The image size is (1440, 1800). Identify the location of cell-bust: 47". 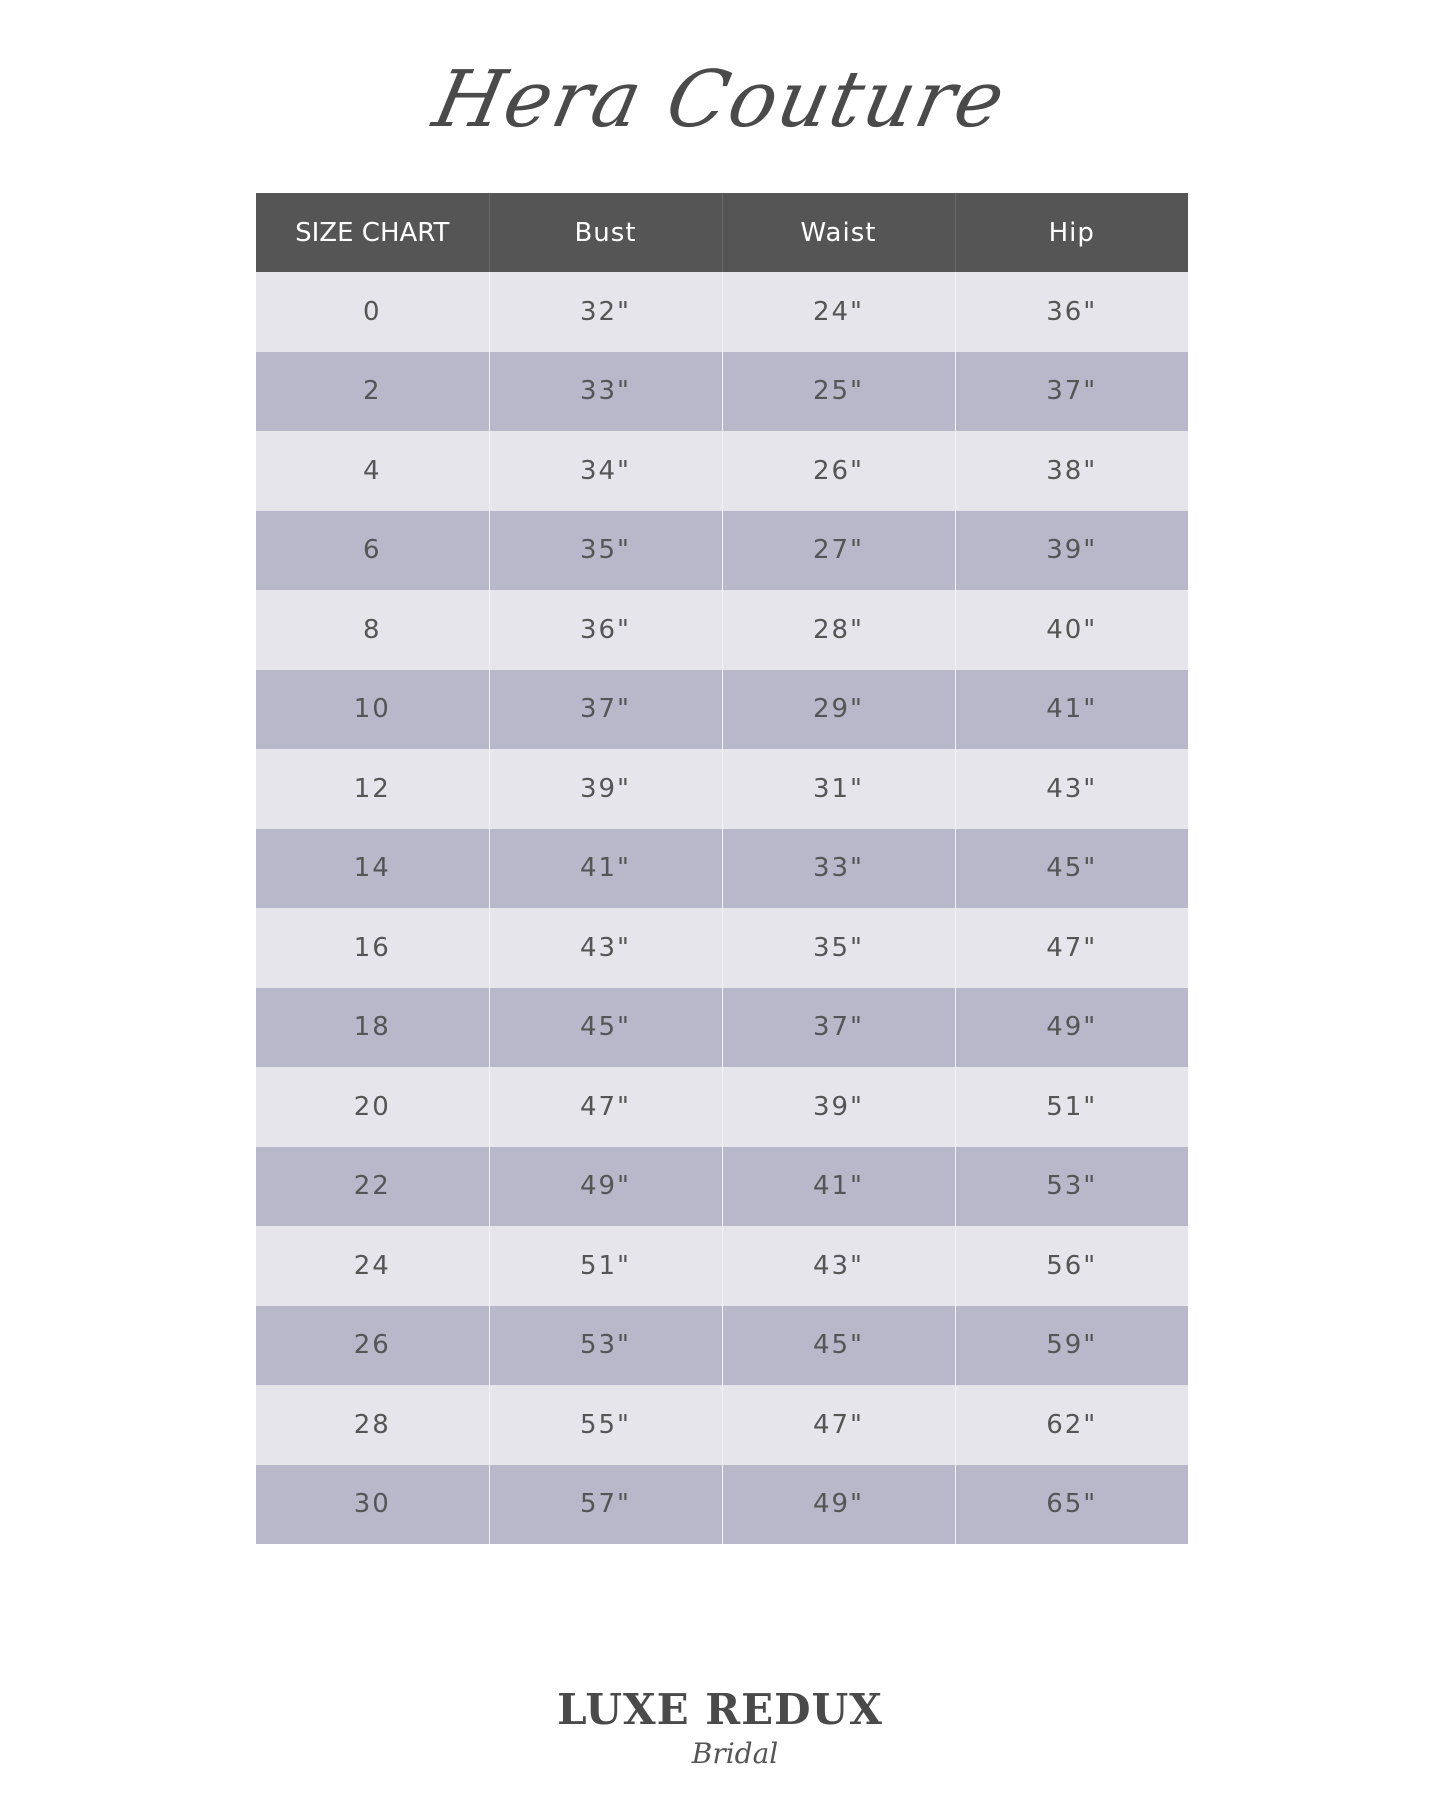
(605, 1107).